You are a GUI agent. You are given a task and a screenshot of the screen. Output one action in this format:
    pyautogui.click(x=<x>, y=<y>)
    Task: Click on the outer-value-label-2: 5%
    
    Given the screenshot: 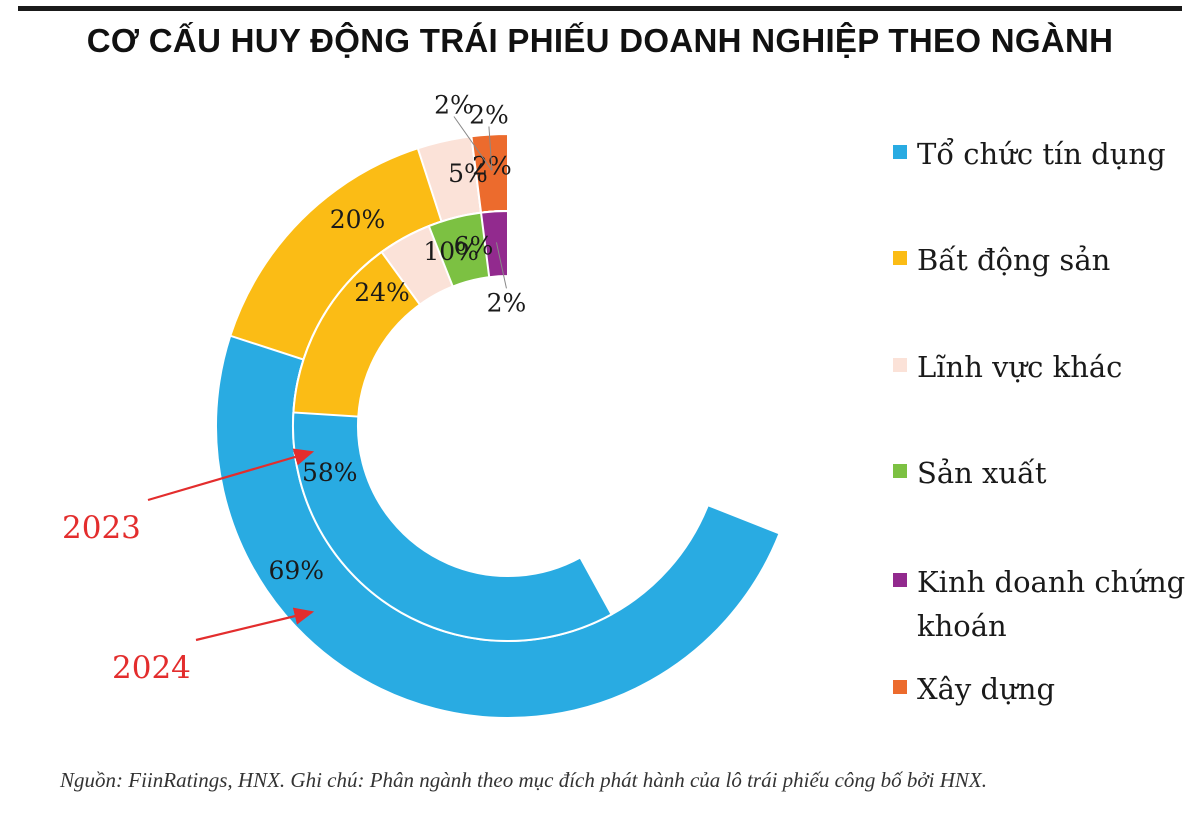 What is the action you would take?
    pyautogui.click(x=468, y=173)
    